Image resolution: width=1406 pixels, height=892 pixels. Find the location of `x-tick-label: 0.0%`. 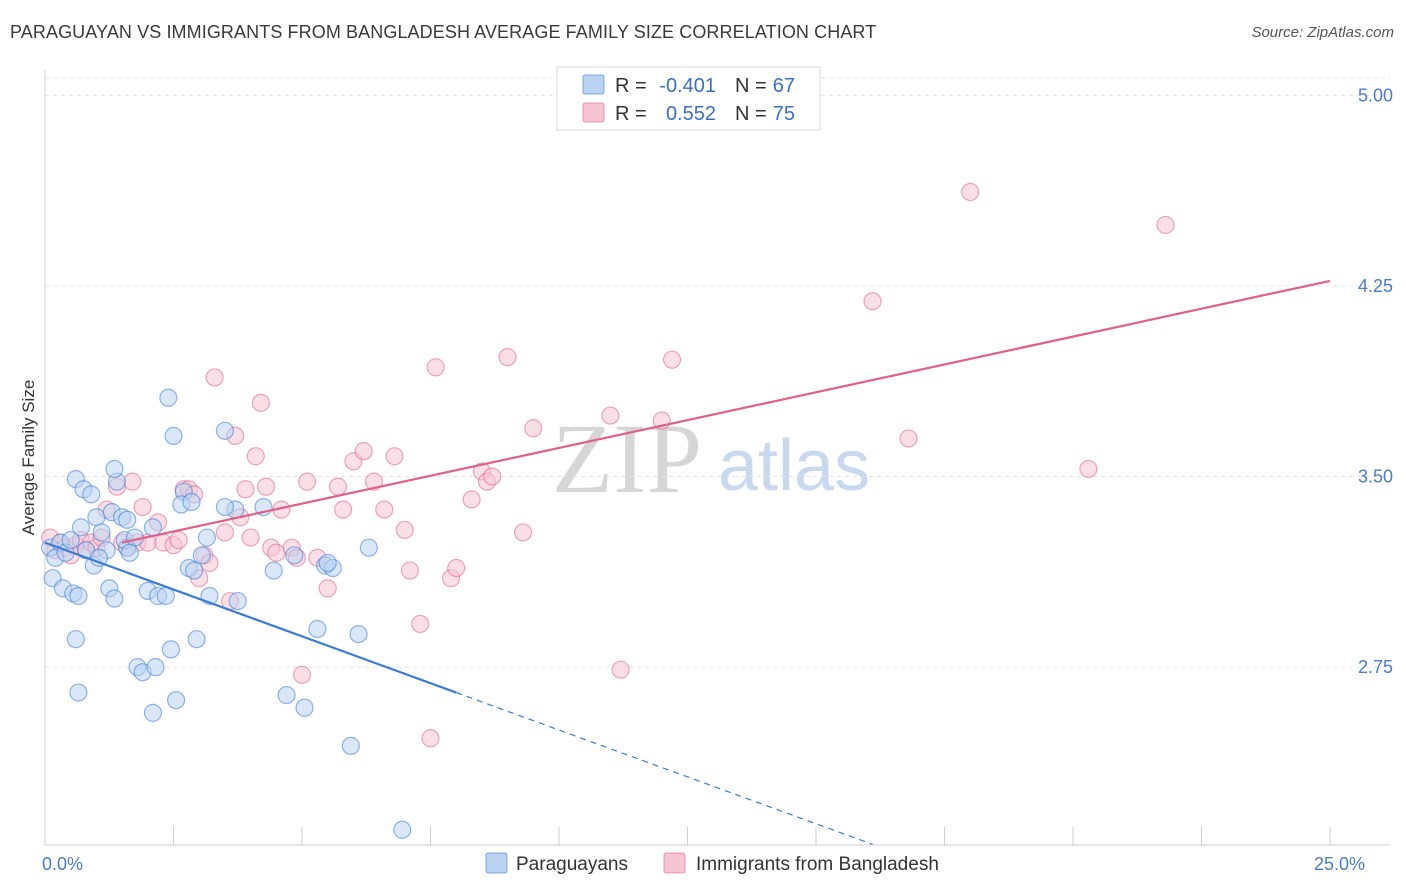

x-tick-label: 0.0% is located at coordinates (62, 864).